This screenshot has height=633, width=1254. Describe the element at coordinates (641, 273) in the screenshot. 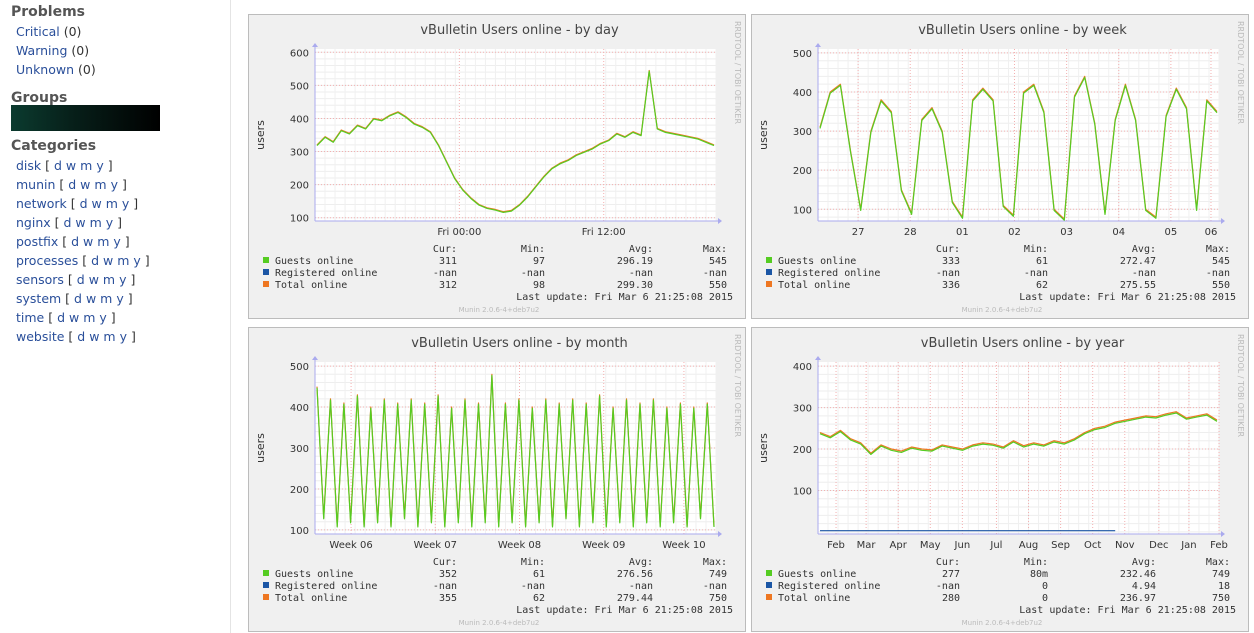

I see `legend-value: -nan` at that location.